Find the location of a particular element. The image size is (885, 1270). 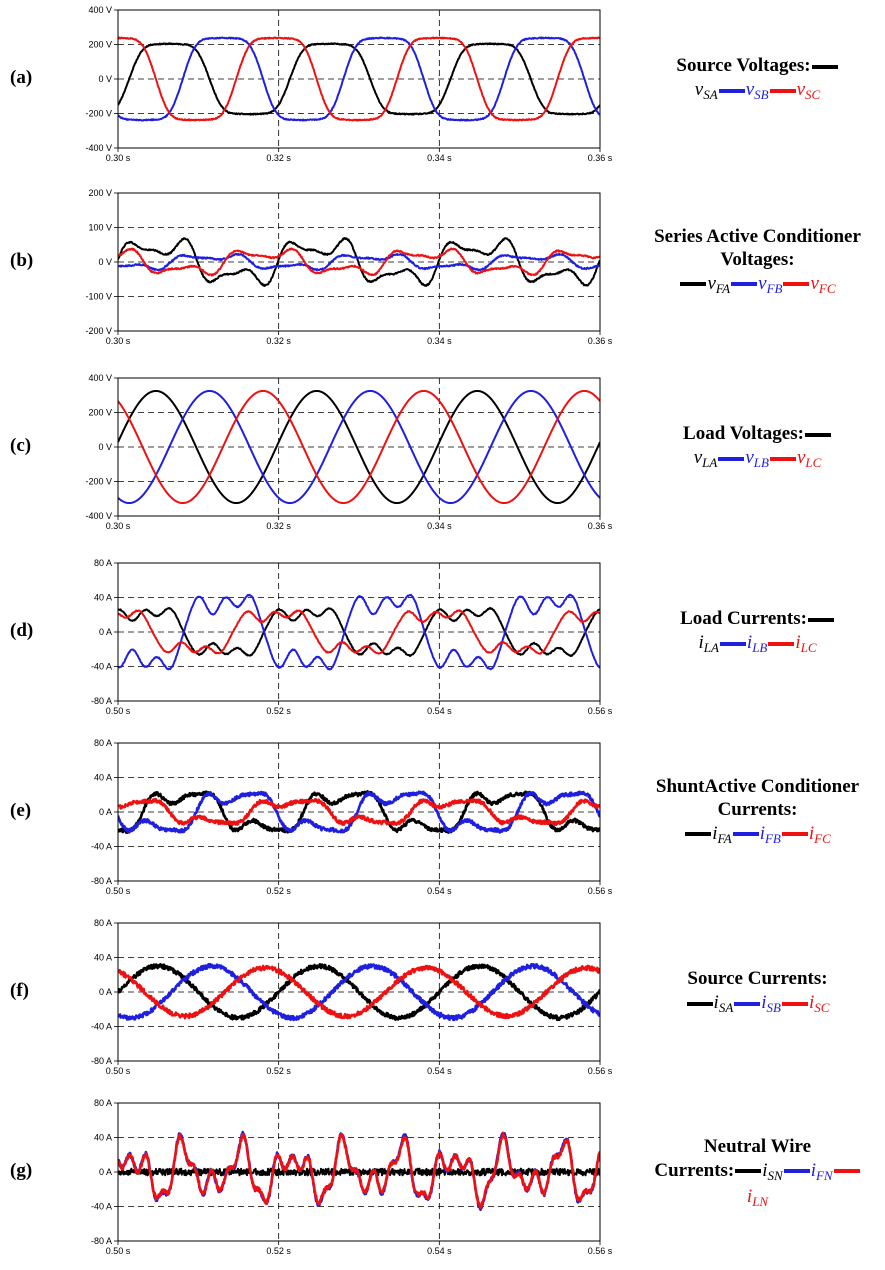

legend-title-text: Series Active Conditioner Voltages: is located at coordinates (757, 247).